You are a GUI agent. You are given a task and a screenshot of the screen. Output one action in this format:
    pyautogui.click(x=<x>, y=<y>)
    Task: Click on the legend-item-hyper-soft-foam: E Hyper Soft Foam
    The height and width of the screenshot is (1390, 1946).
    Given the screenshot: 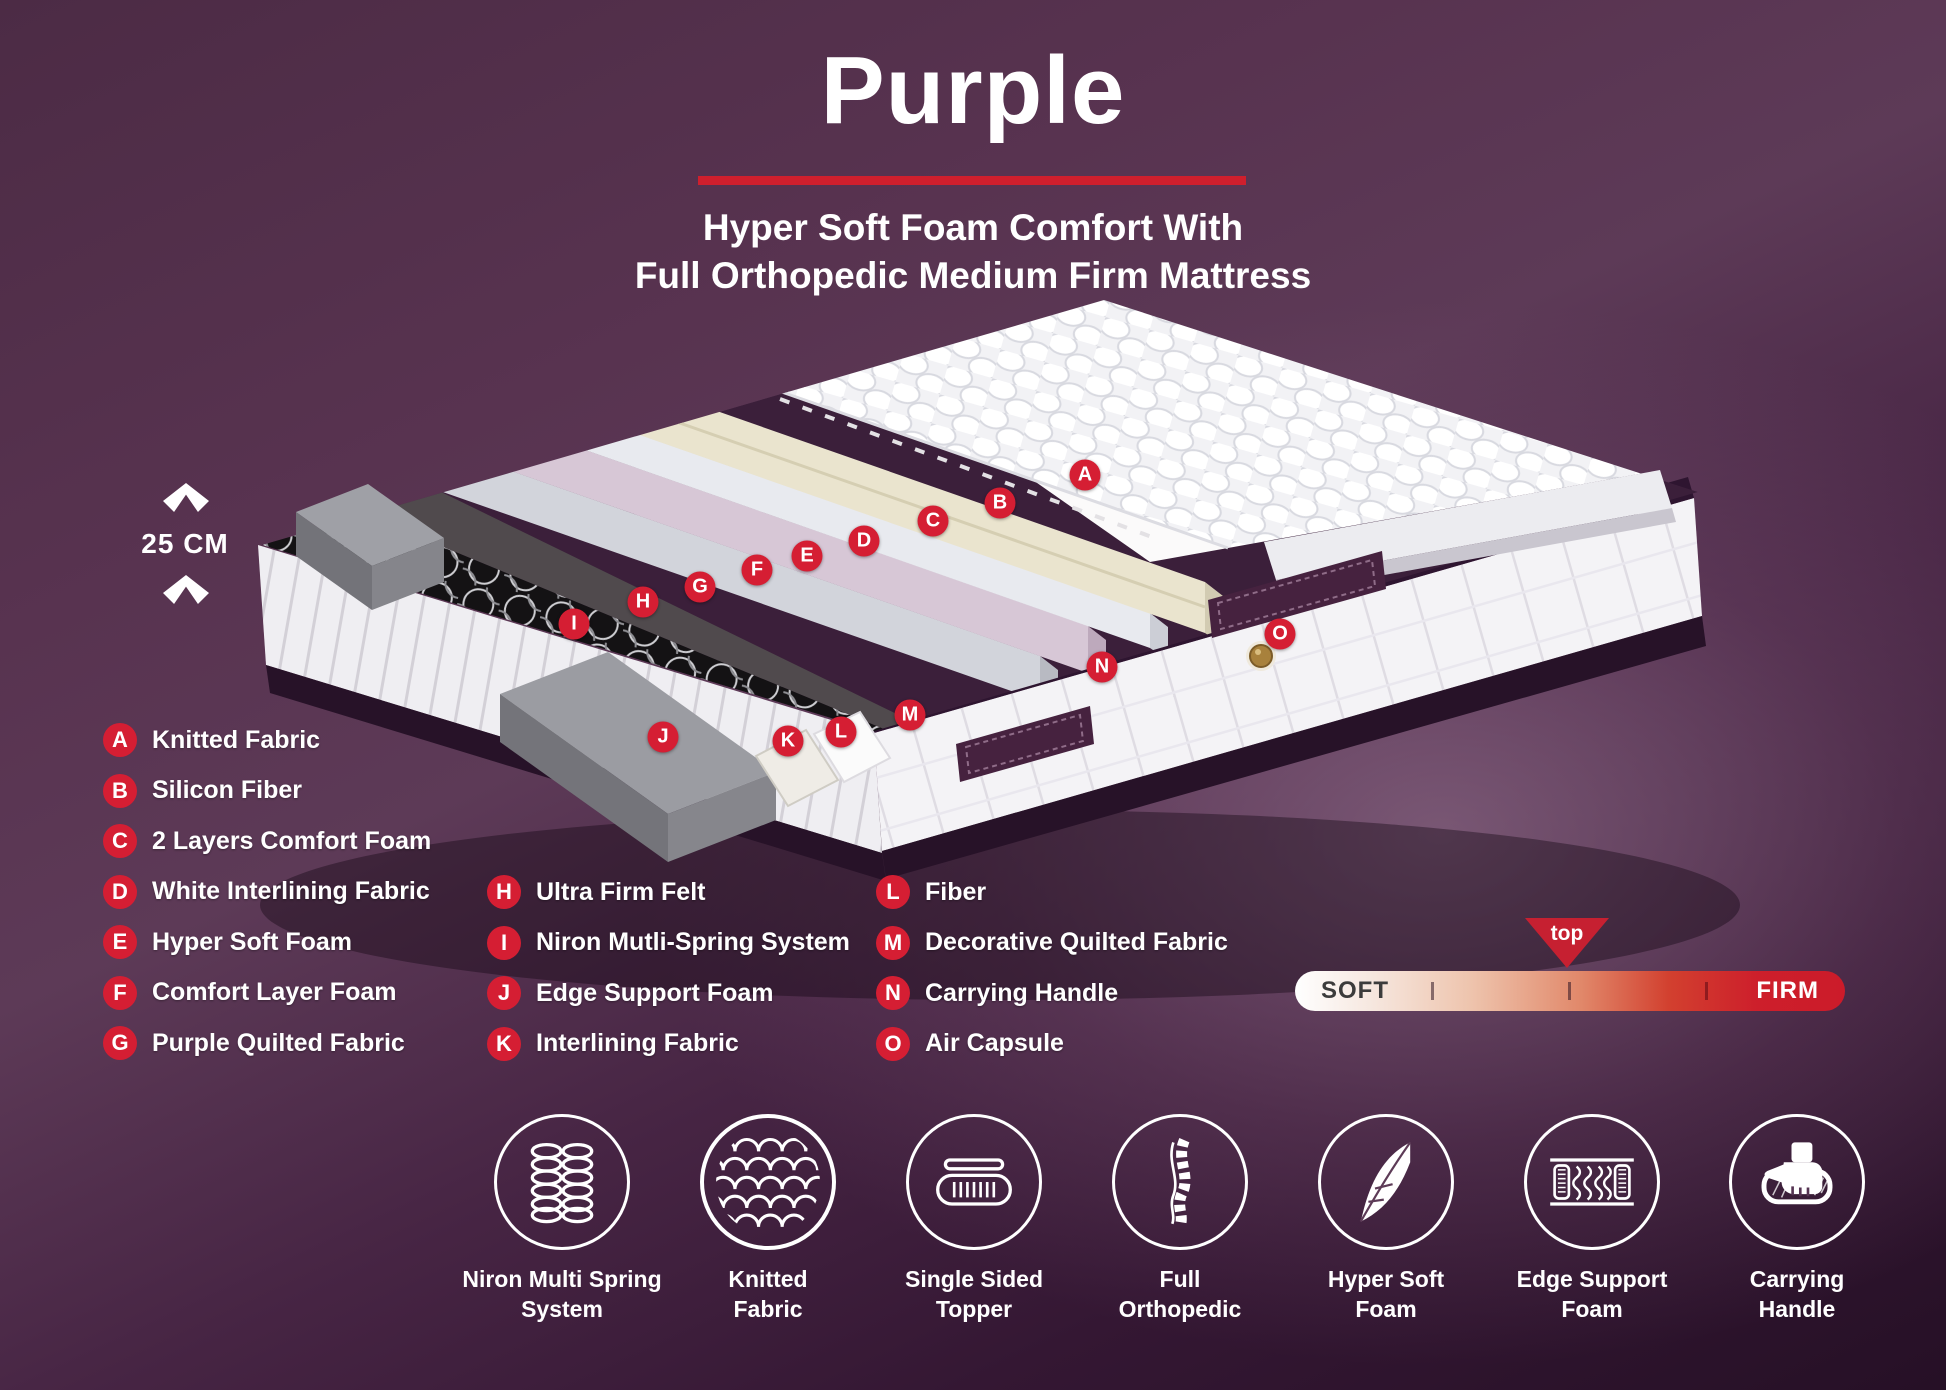 What is the action you would take?
    pyautogui.click(x=267, y=942)
    